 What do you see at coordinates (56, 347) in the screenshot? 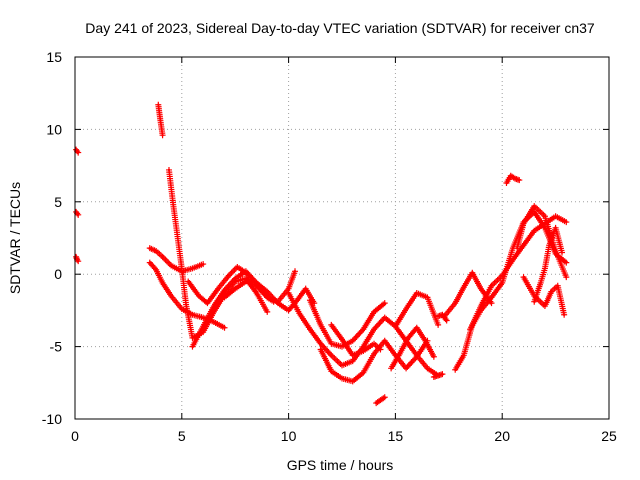
I see `y-tick-label: -5` at bounding box center [56, 347].